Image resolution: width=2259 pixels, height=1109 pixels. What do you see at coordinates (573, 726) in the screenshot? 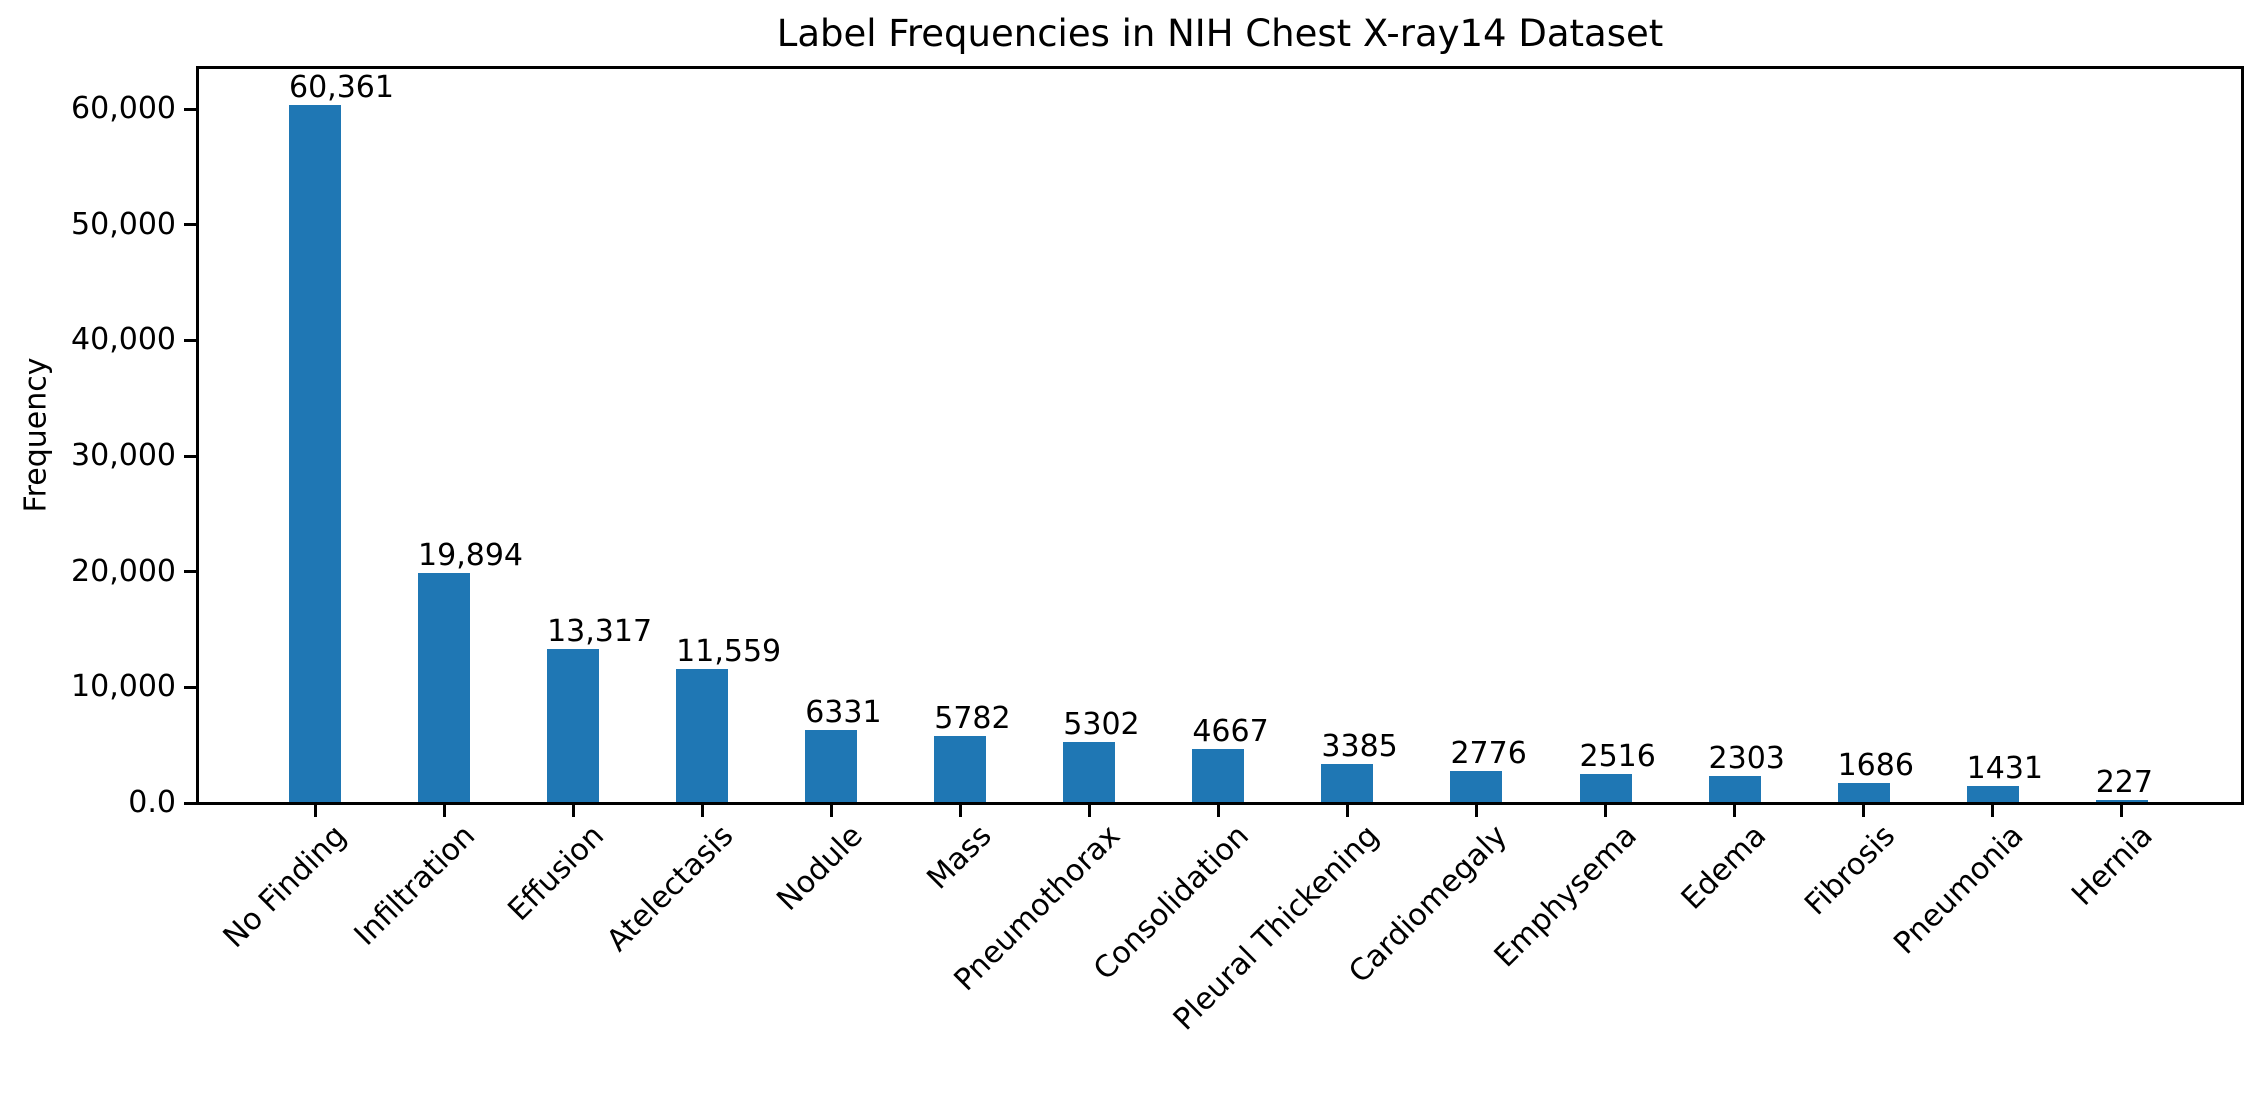
I see `bar-effusion` at bounding box center [573, 726].